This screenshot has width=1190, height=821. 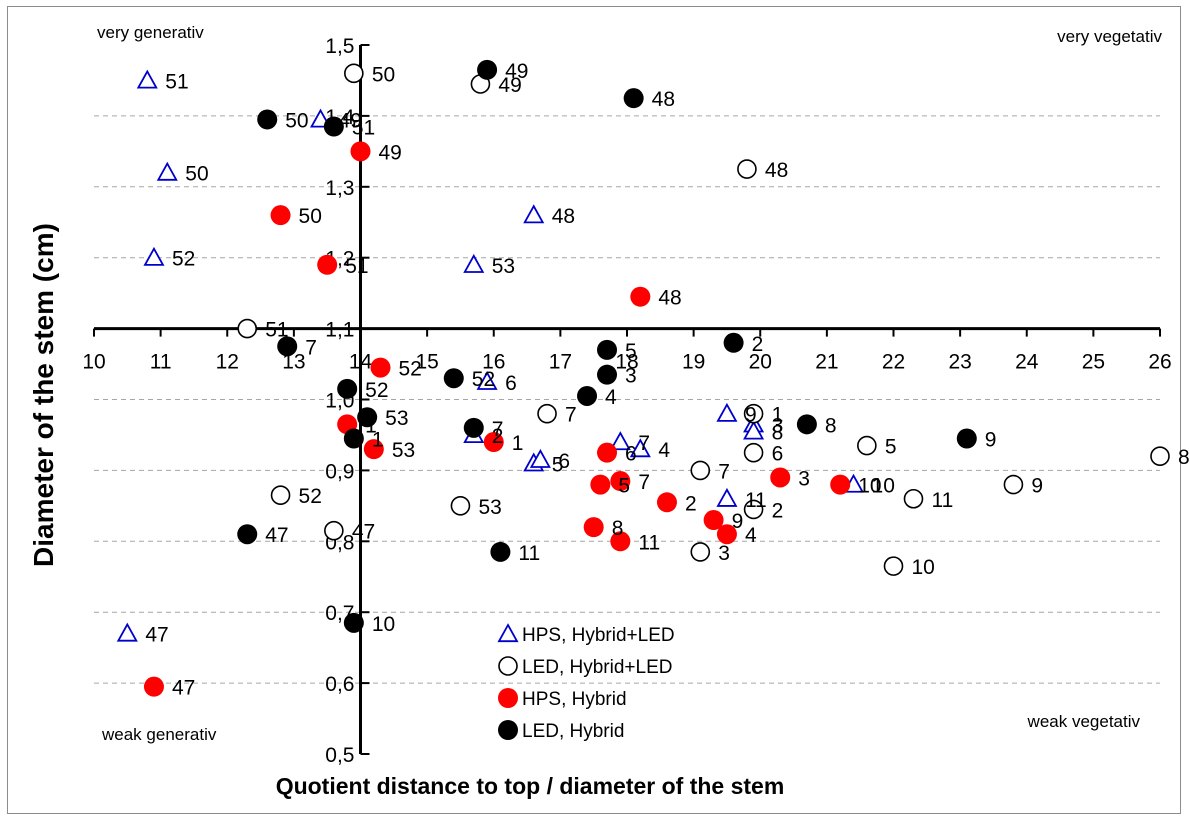 What do you see at coordinates (339, 330) in the screenshot?
I see `y-tick-label-6: 1,1` at bounding box center [339, 330].